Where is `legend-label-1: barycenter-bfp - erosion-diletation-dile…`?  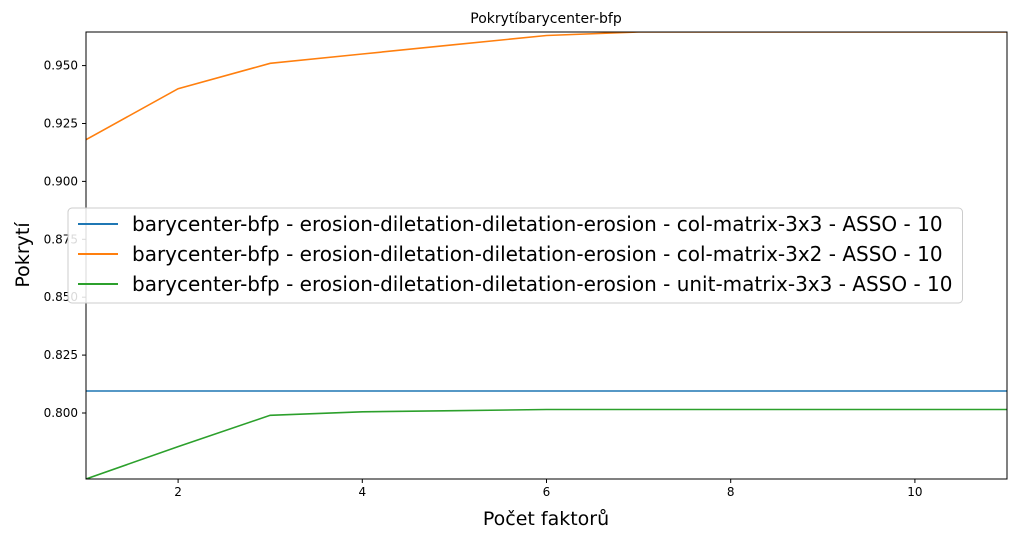
legend-label-1: barycenter-bfp - erosion-diletation-dile… is located at coordinates (537, 224).